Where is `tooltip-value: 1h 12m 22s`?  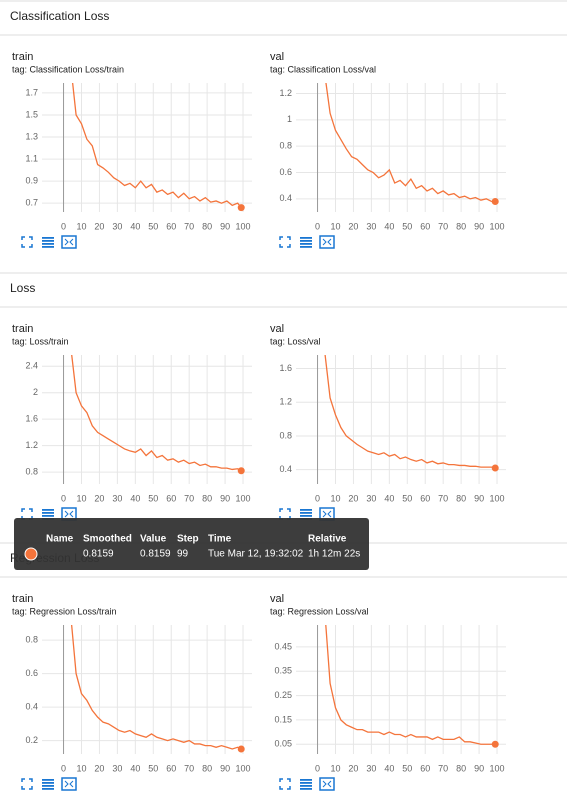 tooltip-value: 1h 12m 22s is located at coordinates (334, 554).